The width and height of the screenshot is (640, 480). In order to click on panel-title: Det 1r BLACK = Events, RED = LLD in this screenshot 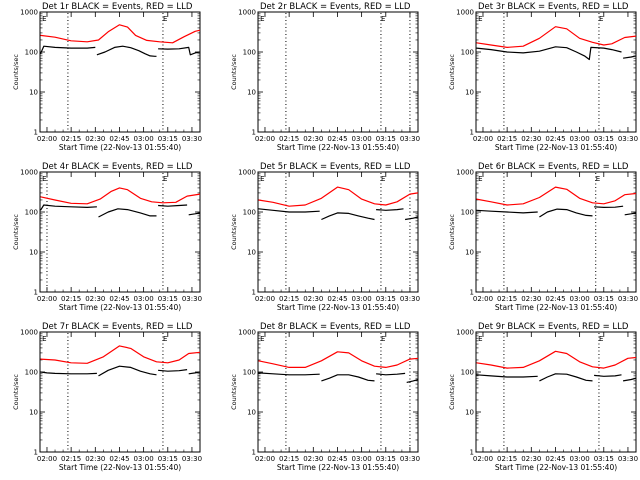, I will do `click(117, 7)`.